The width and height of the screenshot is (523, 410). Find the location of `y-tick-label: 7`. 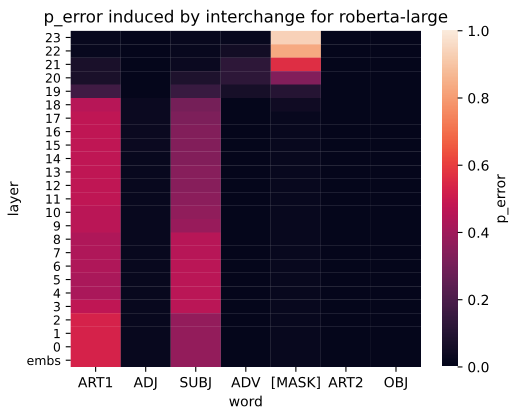

y-tick-label: 7 is located at coordinates (57, 253).